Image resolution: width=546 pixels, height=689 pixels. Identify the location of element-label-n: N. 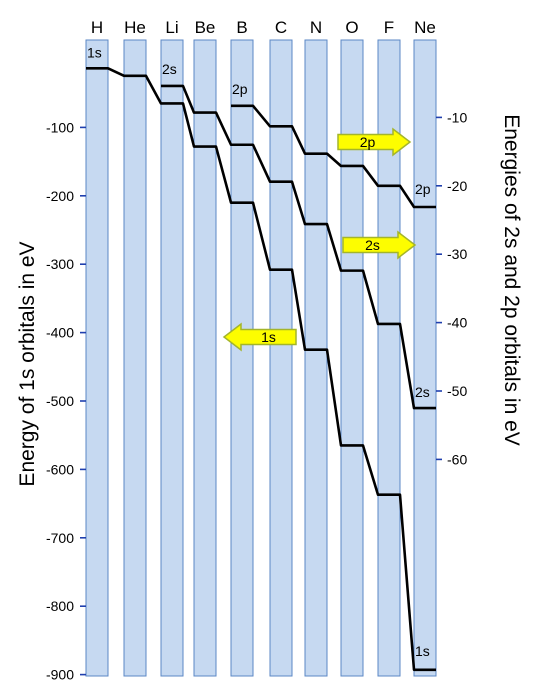
(316, 27).